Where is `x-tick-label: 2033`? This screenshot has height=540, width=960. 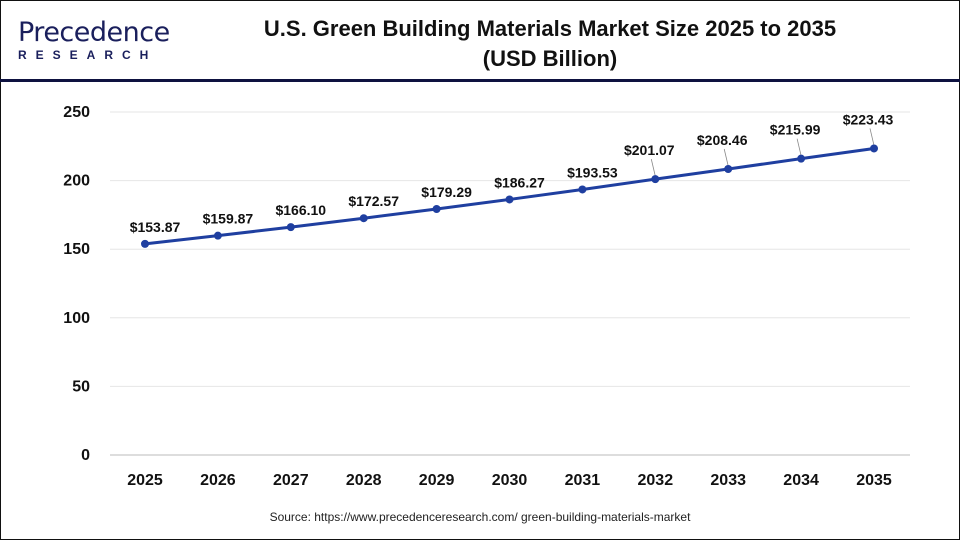
x-tick-label: 2033 is located at coordinates (728, 480).